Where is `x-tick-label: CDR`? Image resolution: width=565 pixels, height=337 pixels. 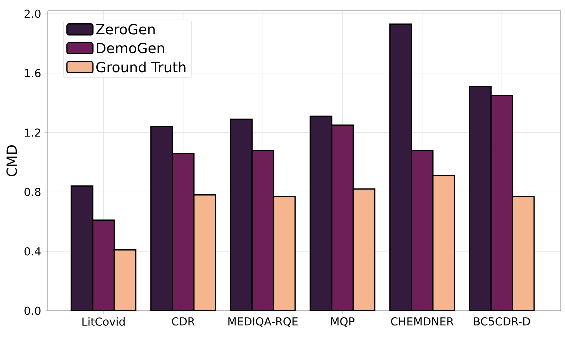
x-tick-label: CDR is located at coordinates (183, 322).